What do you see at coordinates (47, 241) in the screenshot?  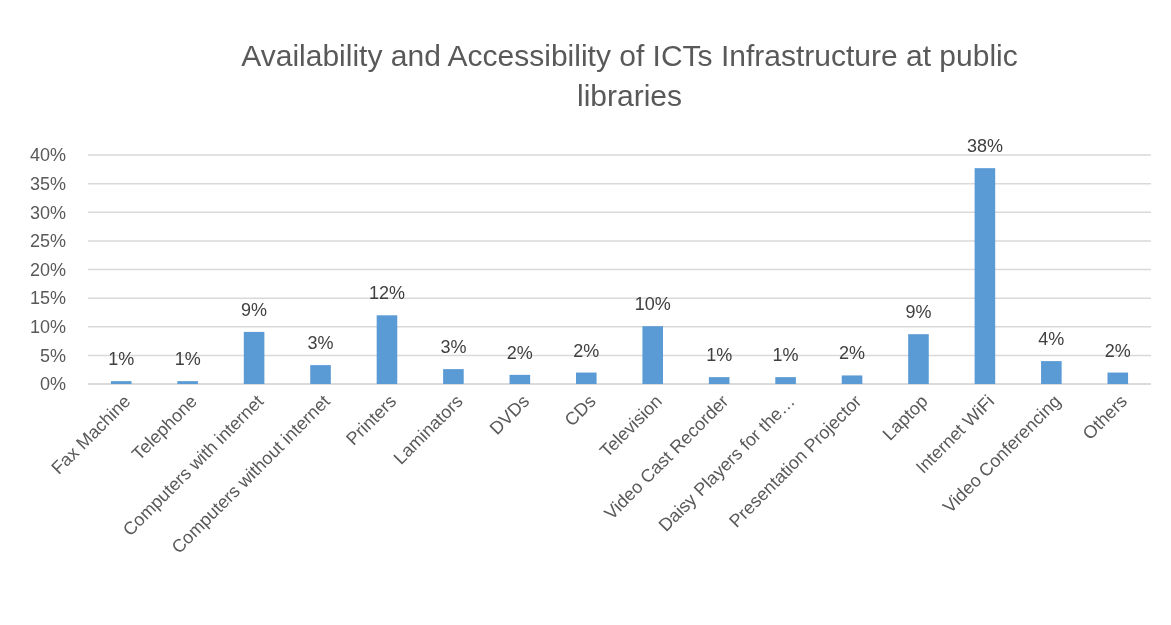 I see `y-tick-label: 25%` at bounding box center [47, 241].